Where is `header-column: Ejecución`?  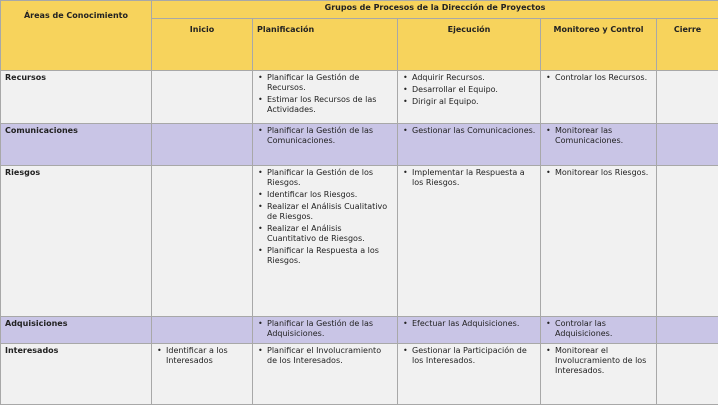
header-column: Ejecución is located at coordinates (469, 45).